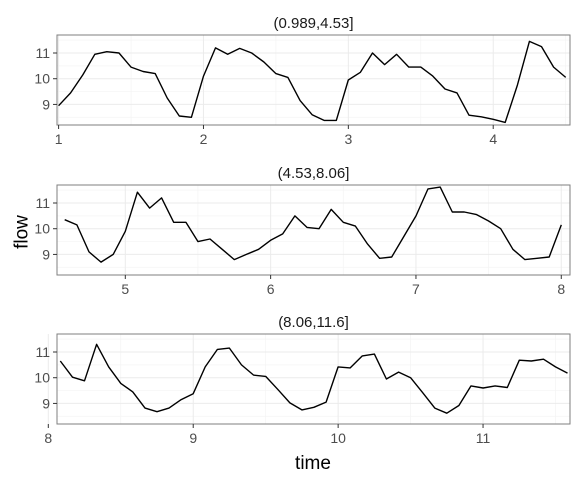  What do you see at coordinates (338, 438) in the screenshot?
I see `x-tick-label: 10` at bounding box center [338, 438].